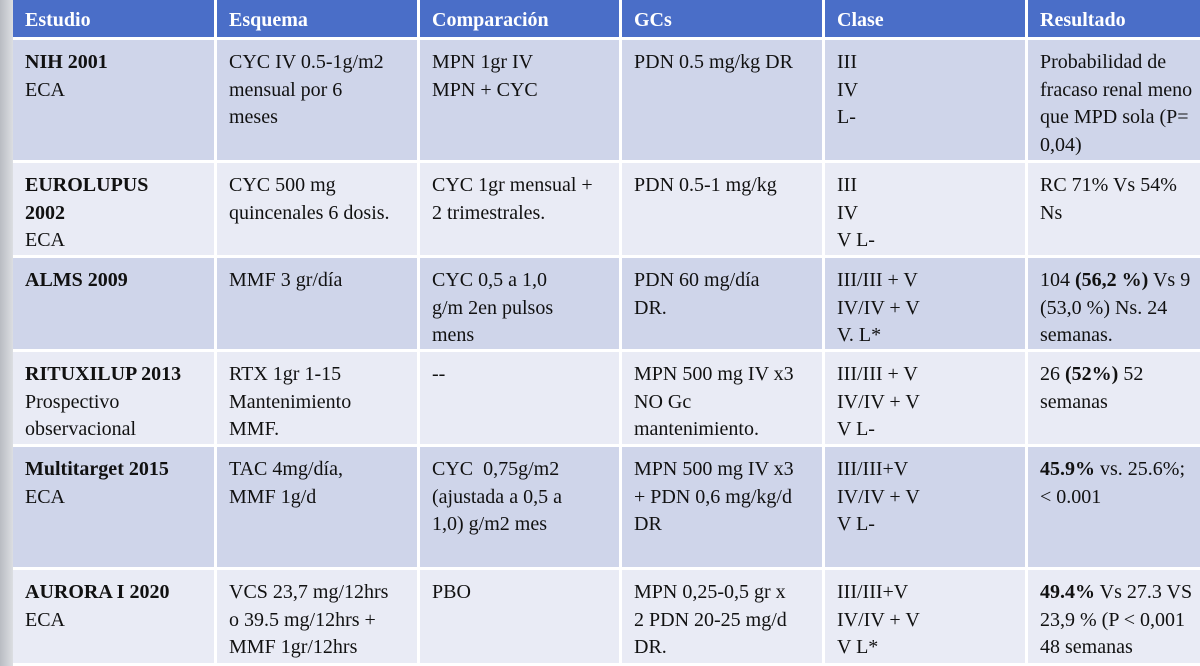 This screenshot has width=1200, height=666. Describe the element at coordinates (489, 524) in the screenshot. I see `cell-line: 1,0) g/m2 mes` at that location.